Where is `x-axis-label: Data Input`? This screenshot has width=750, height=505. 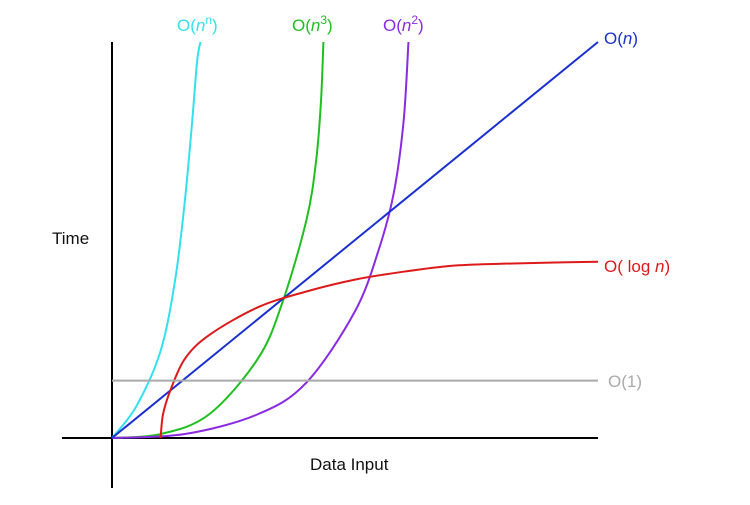 x-axis-label: Data Input is located at coordinates (349, 464).